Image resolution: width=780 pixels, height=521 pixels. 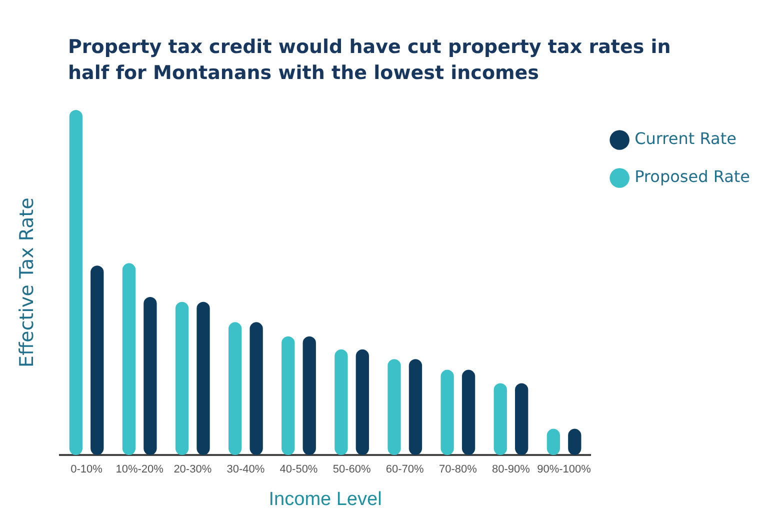 I want to click on x-tick-label: 40-50%, so click(x=299, y=470).